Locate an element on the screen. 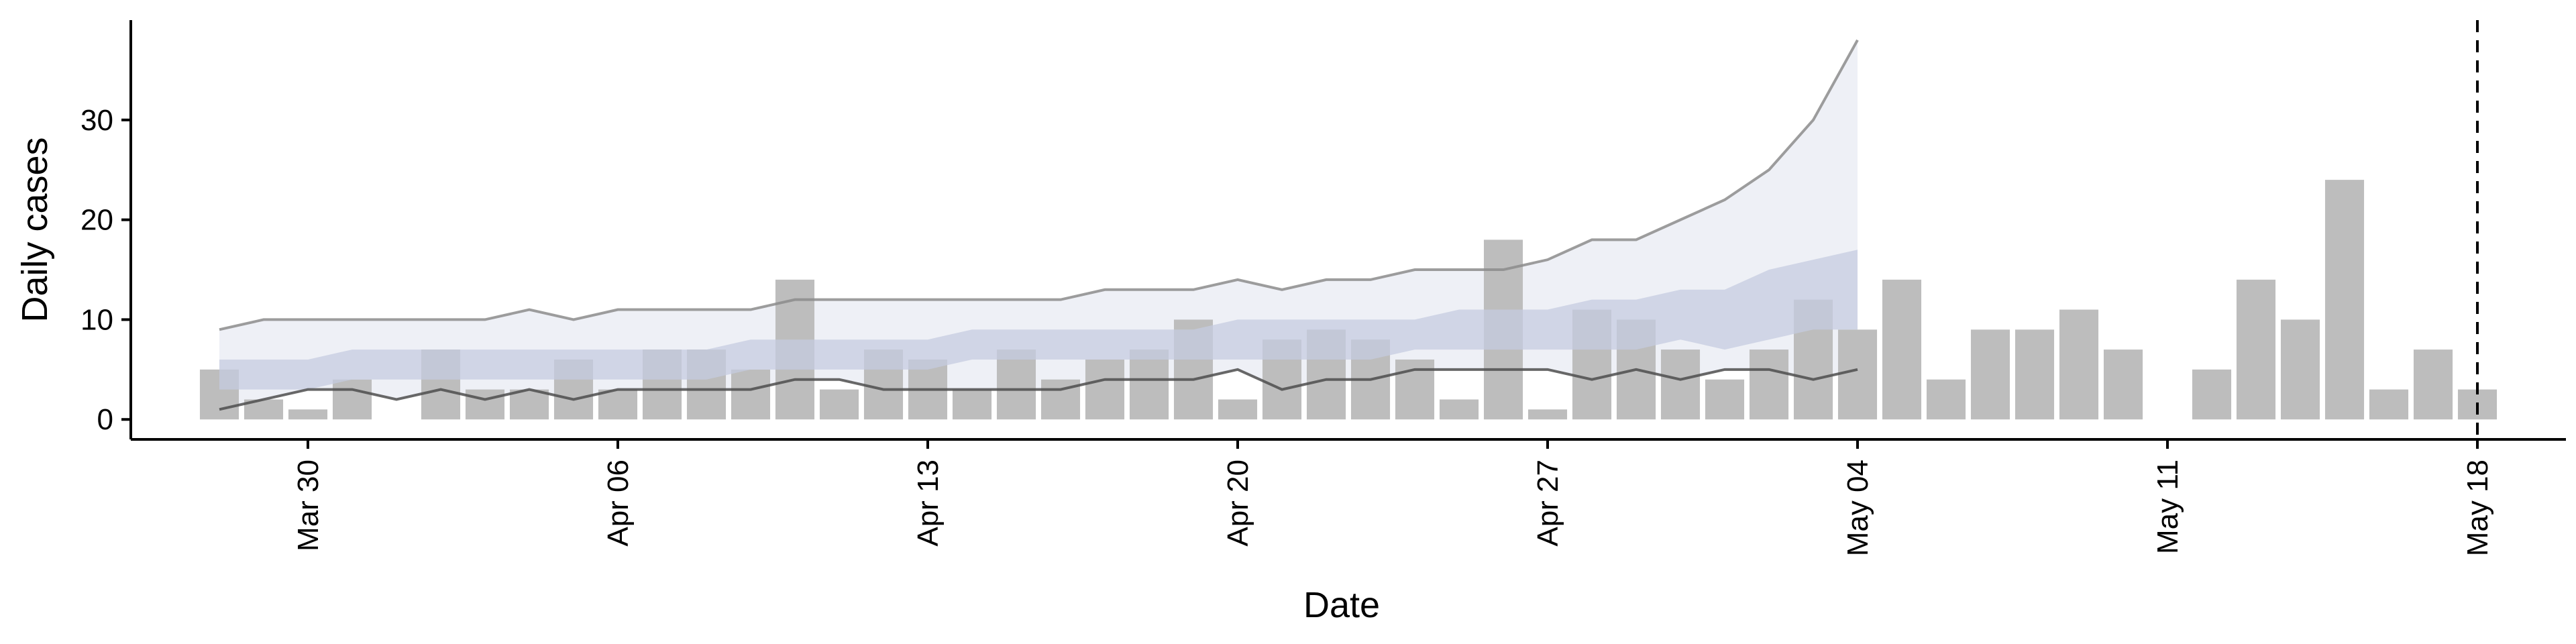 The height and width of the screenshot is (644, 2576). x-axis-title: Date is located at coordinates (1341, 605).